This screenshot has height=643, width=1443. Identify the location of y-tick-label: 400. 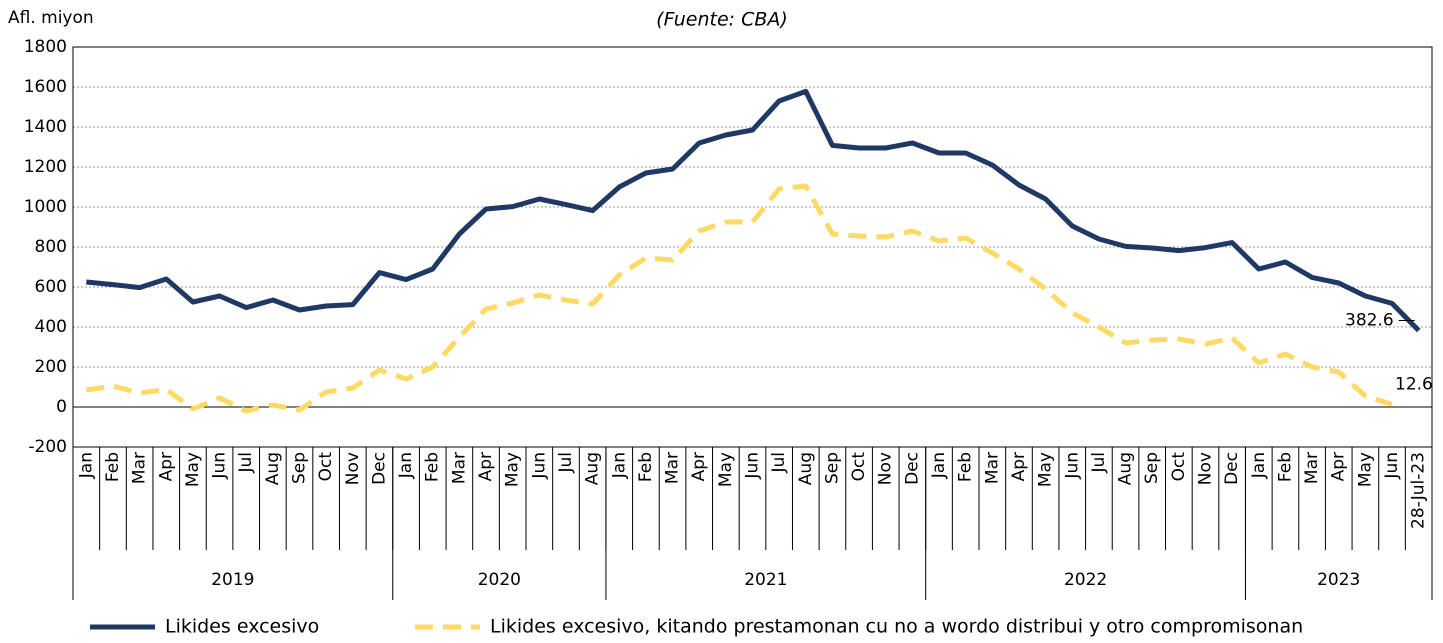
(51, 327).